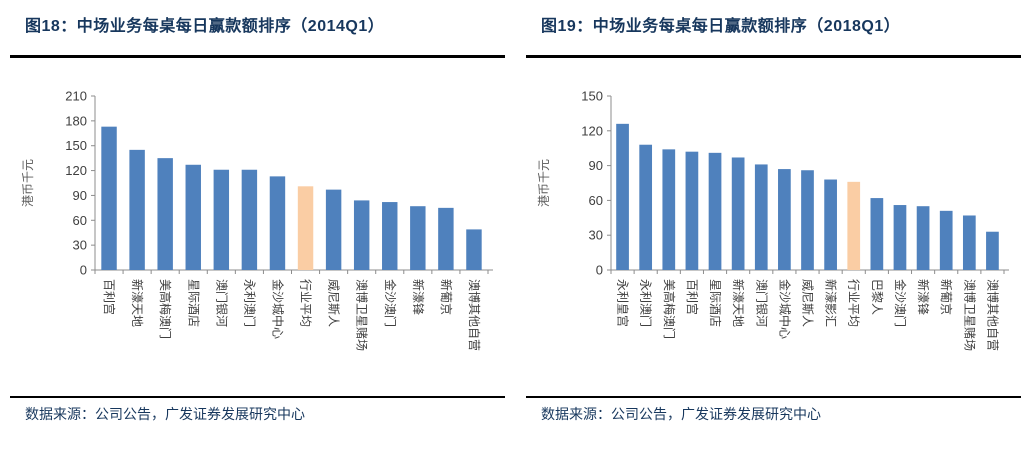 Image resolution: width=1032 pixels, height=450 pixels. What do you see at coordinates (877, 297) in the screenshot?
I see `svg-text: 巴黎人` at bounding box center [877, 297].